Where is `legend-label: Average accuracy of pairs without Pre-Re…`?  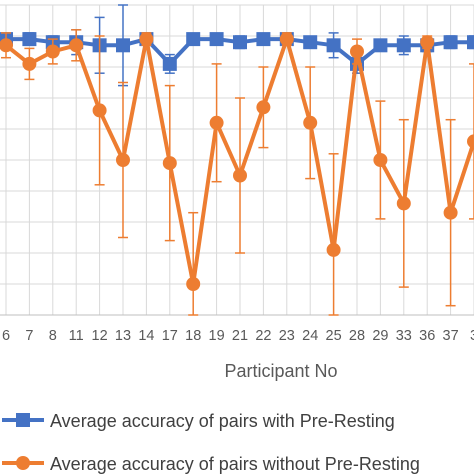
legend-label: Average accuracy of pairs without Pre-Re… is located at coordinates (235, 464).